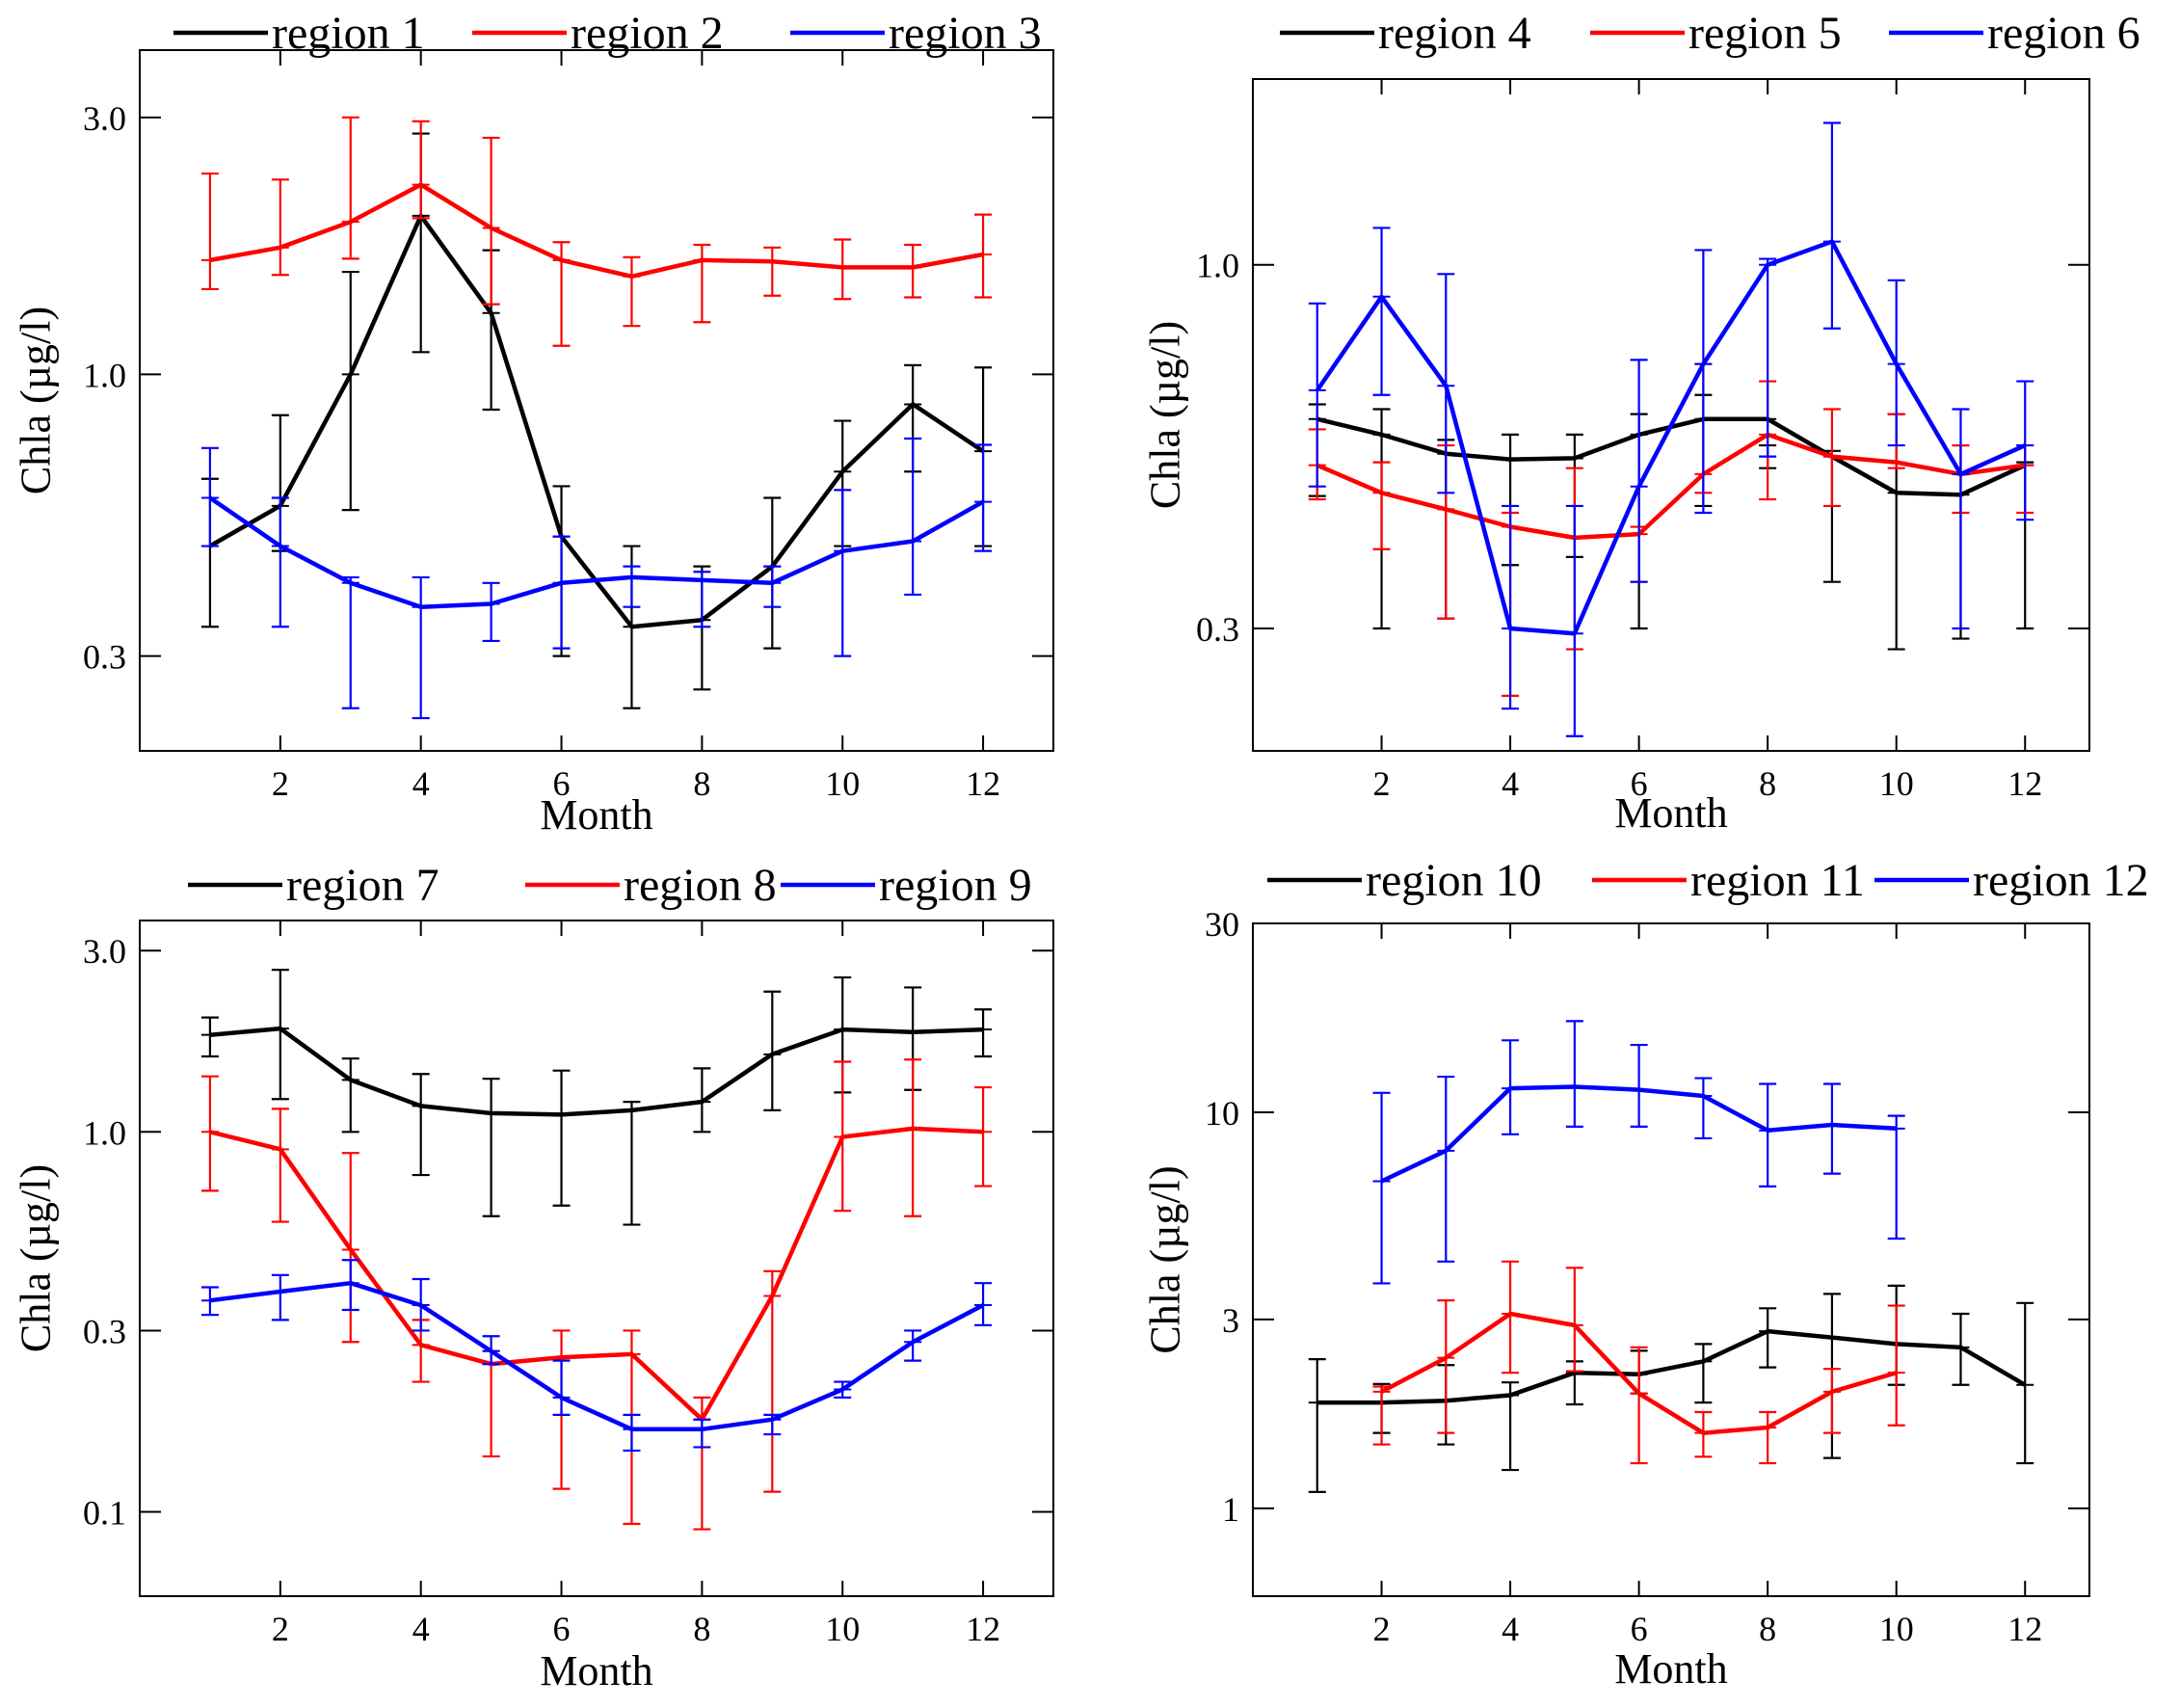 This screenshot has height=1708, width=2180. What do you see at coordinates (1765, 33) in the screenshot?
I see `legend-label: region 5` at bounding box center [1765, 33].